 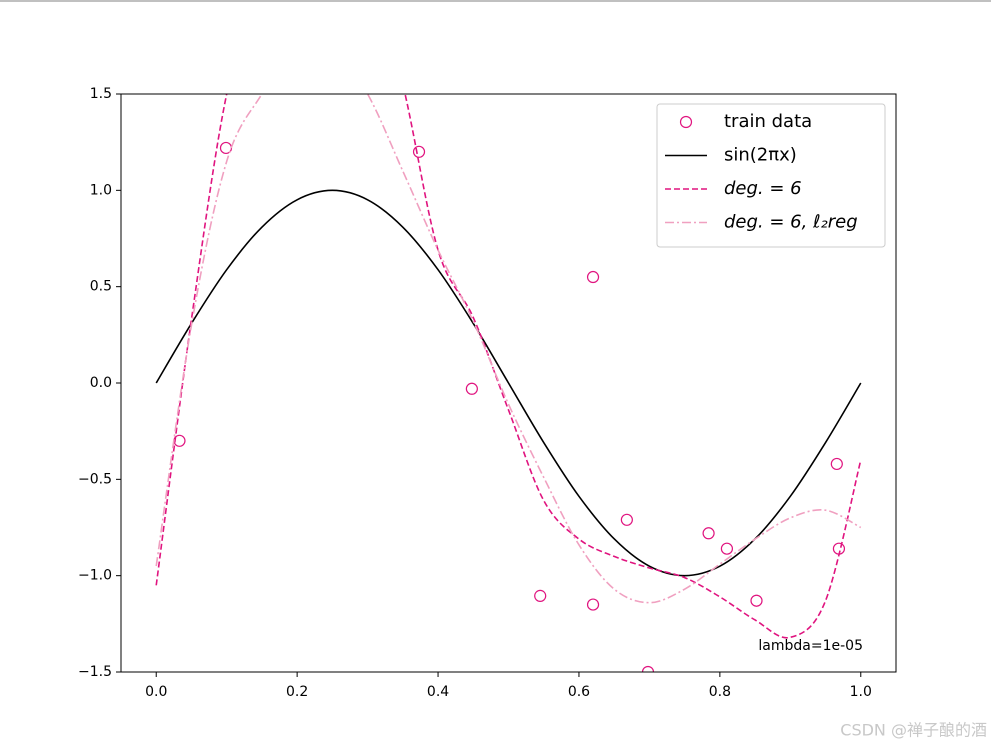 I want to click on legend-label: deg. = 6, ℓ₂reg, so click(x=791, y=222).